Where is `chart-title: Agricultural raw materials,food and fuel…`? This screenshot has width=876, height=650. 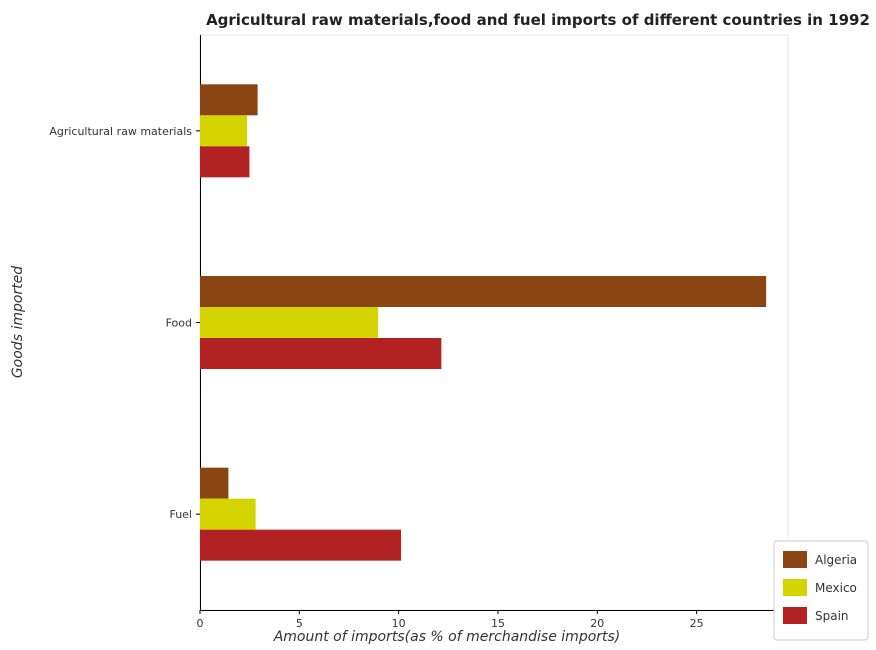
chart-title: Agricultural raw materials,food and fuel… is located at coordinates (538, 20).